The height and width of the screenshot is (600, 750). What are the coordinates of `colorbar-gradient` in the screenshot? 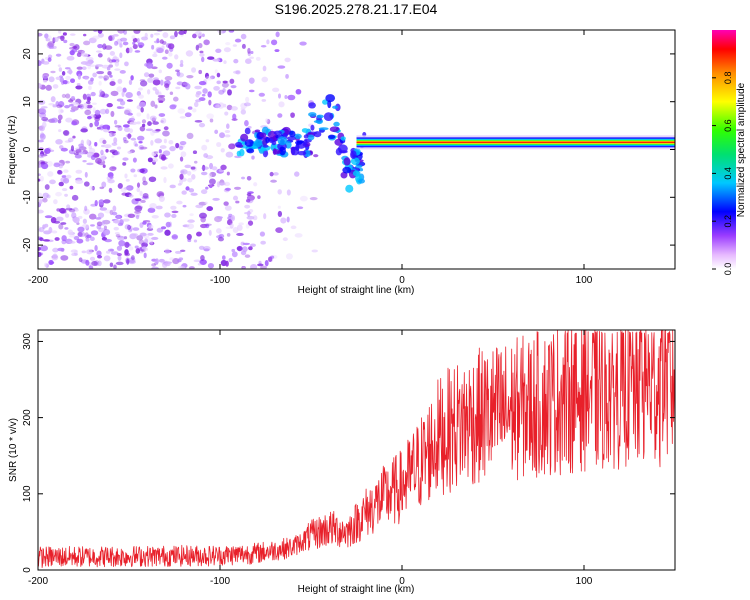 It's located at (724, 149).